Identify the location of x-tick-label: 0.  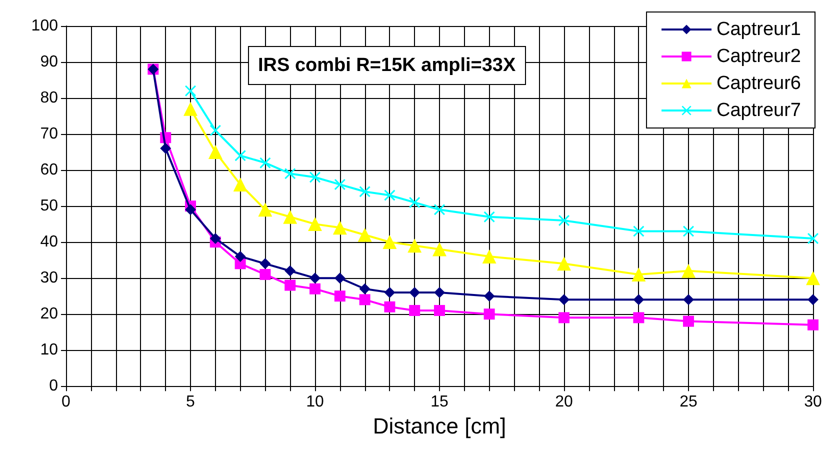
(66, 402).